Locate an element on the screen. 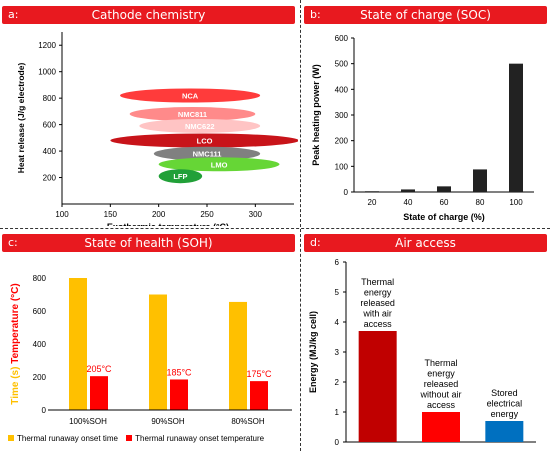  region-lmo is located at coordinates (219, 164).